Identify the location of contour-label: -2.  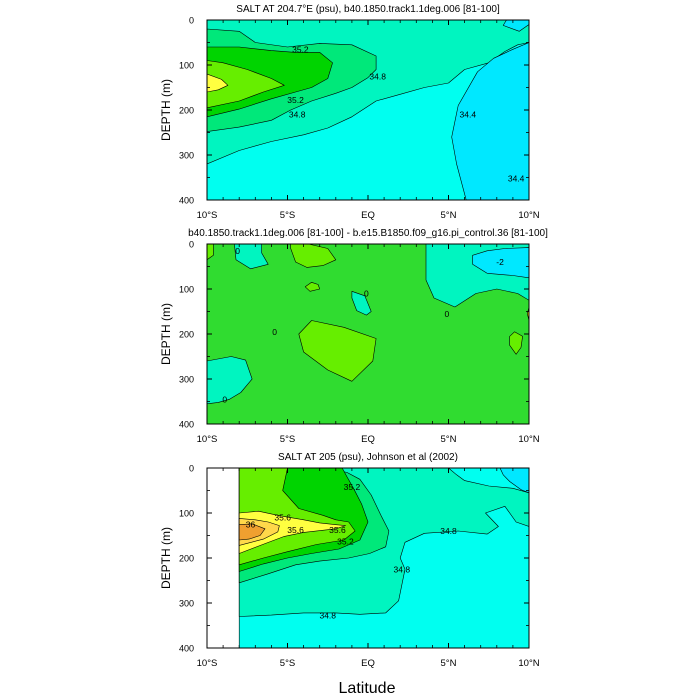
(500, 262).